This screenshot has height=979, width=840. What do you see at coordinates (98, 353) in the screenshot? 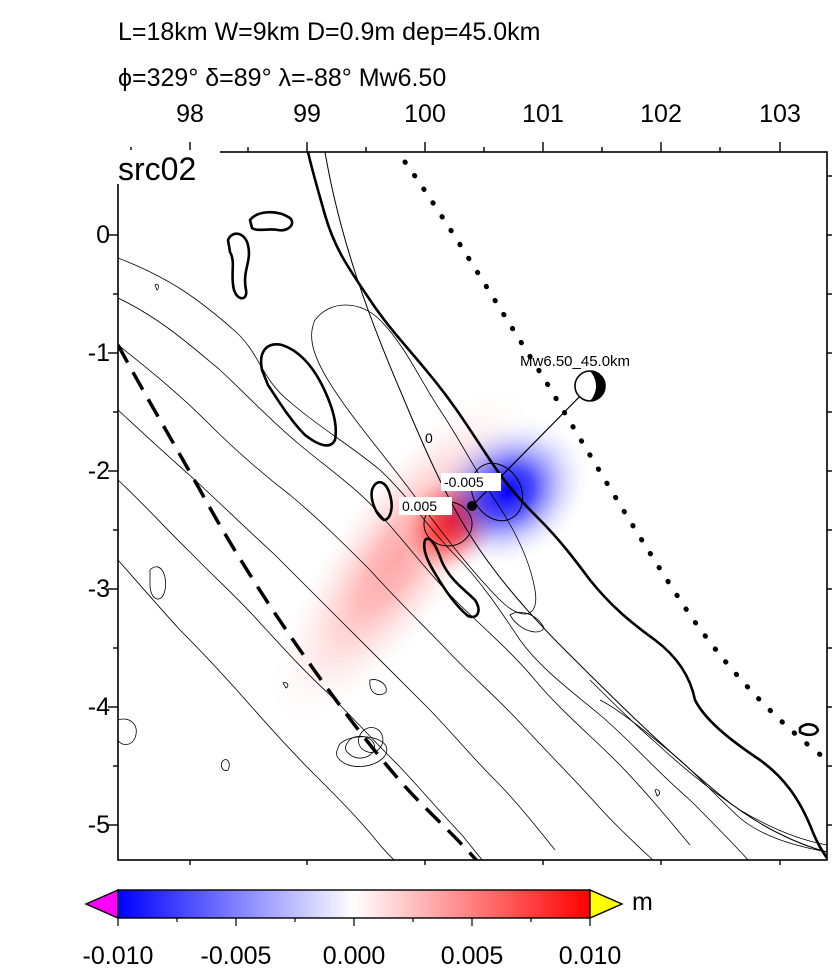
I see `lat-tick-label: -1` at bounding box center [98, 353].